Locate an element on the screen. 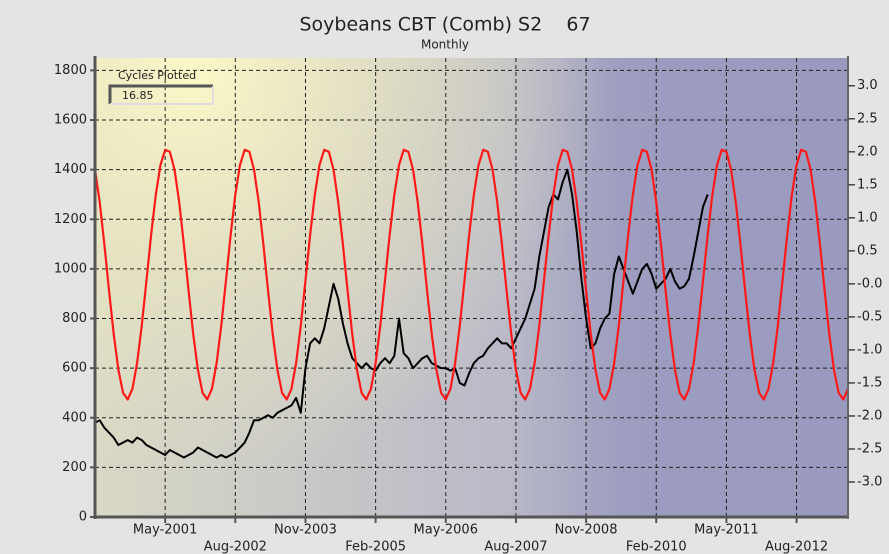 This screenshot has width=889, height=554. x-tick-label: Feb-2005 is located at coordinates (375, 547).